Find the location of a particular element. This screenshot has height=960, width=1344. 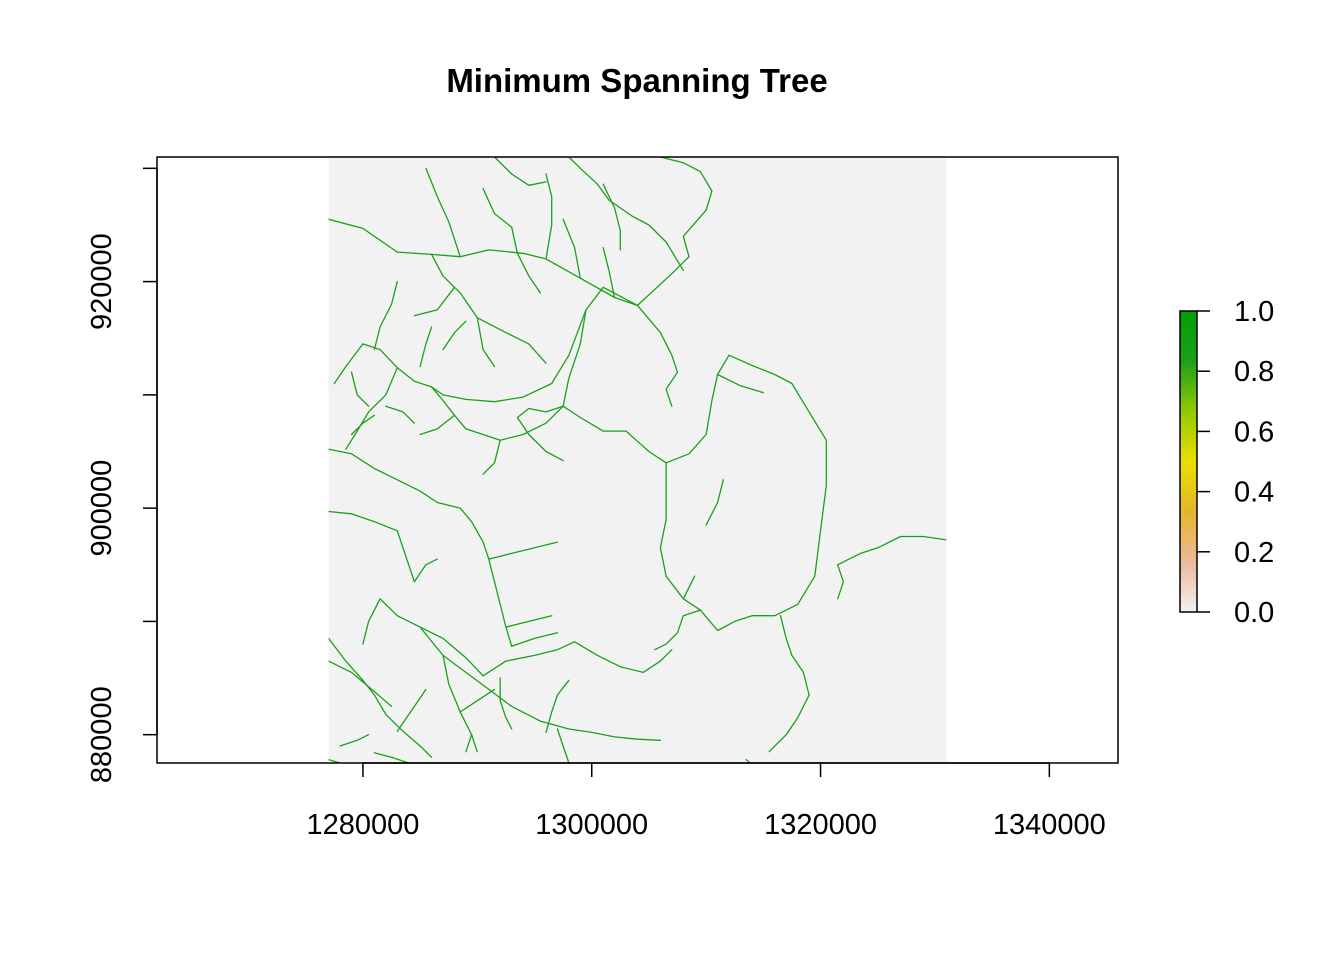

legend-colorbar is located at coordinates (1188, 461).